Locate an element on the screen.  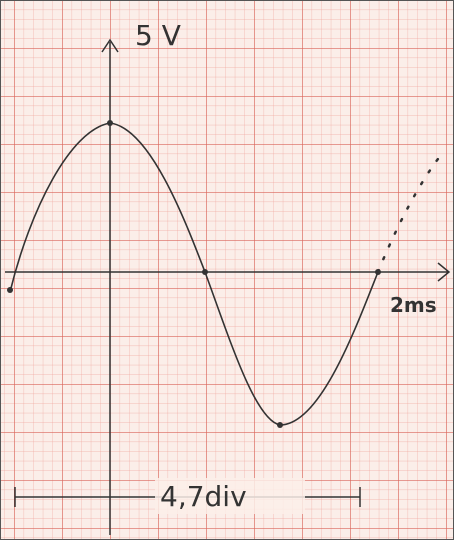
x-arrow is located at coordinates (444, 272).